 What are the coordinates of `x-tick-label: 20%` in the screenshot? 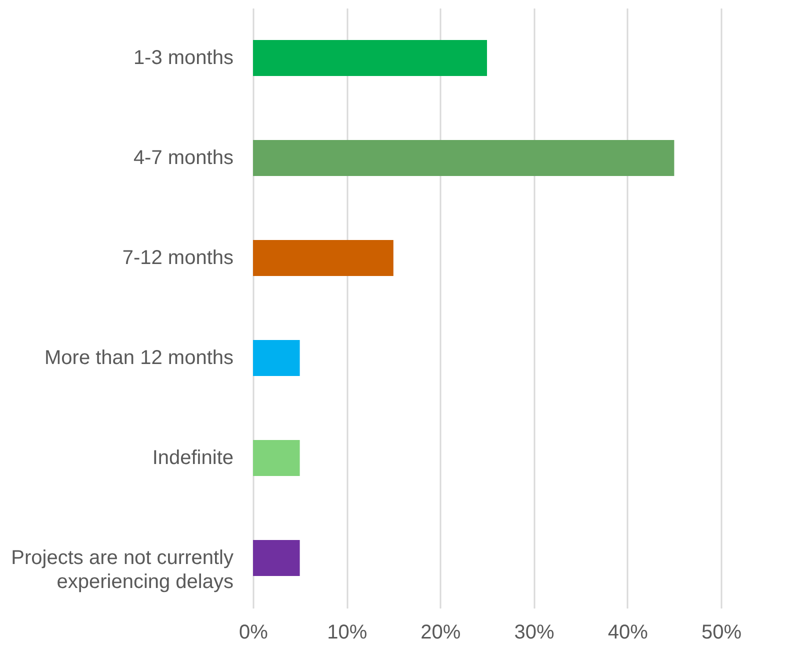 It's located at (440, 633).